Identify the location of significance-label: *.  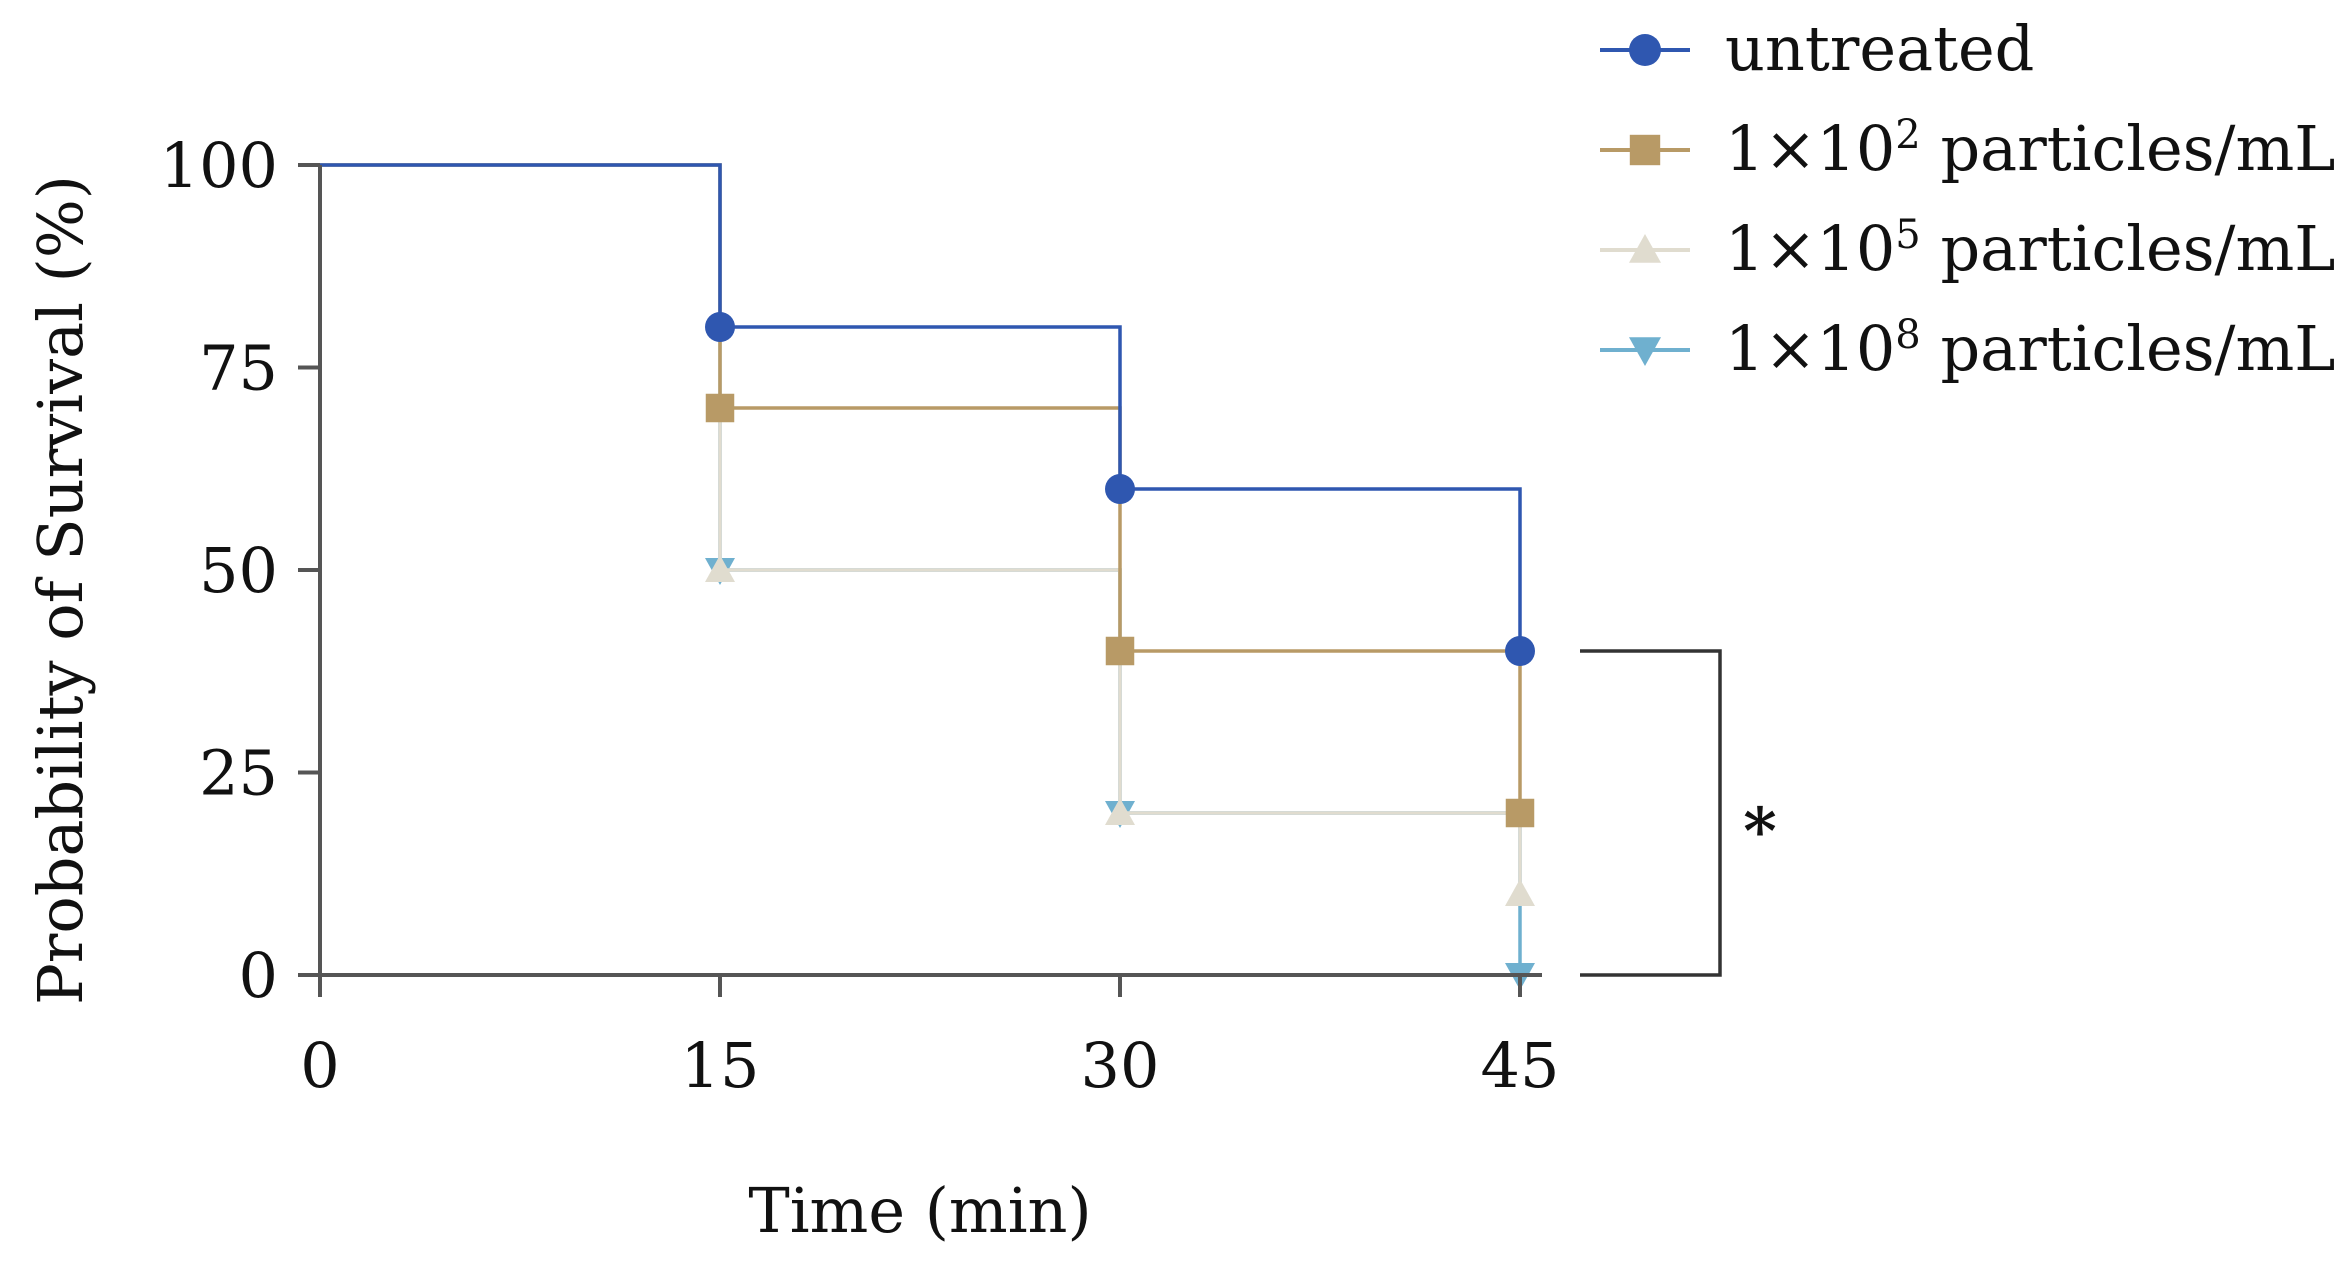
(1759, 831).